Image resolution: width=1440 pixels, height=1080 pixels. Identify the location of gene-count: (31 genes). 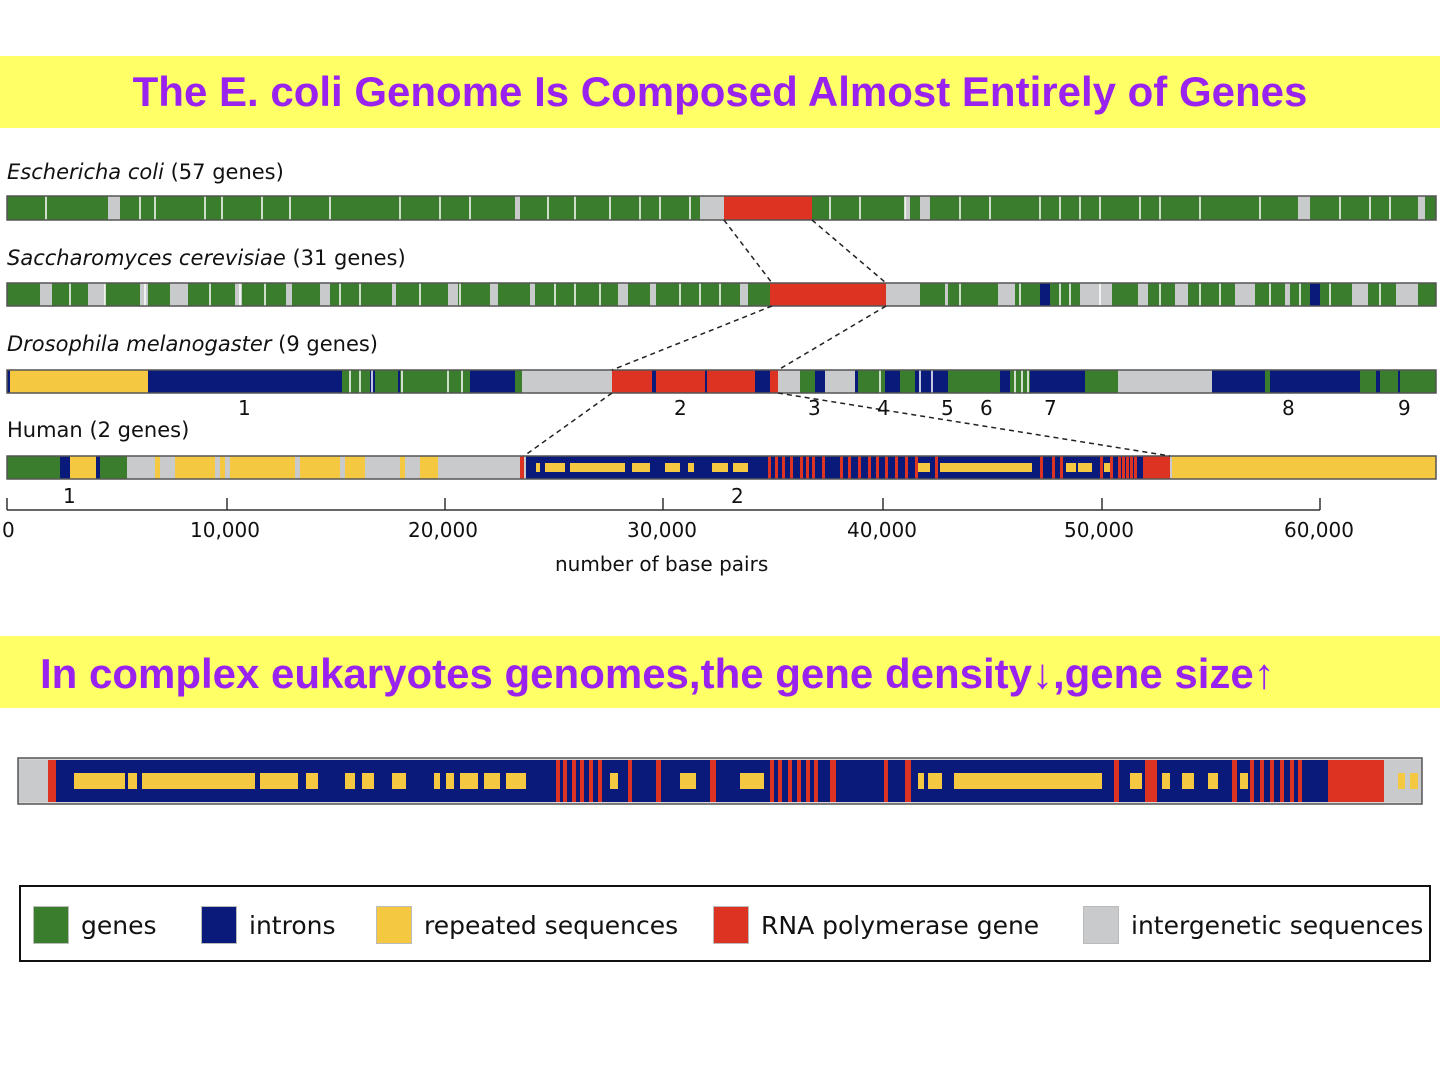
(349, 258).